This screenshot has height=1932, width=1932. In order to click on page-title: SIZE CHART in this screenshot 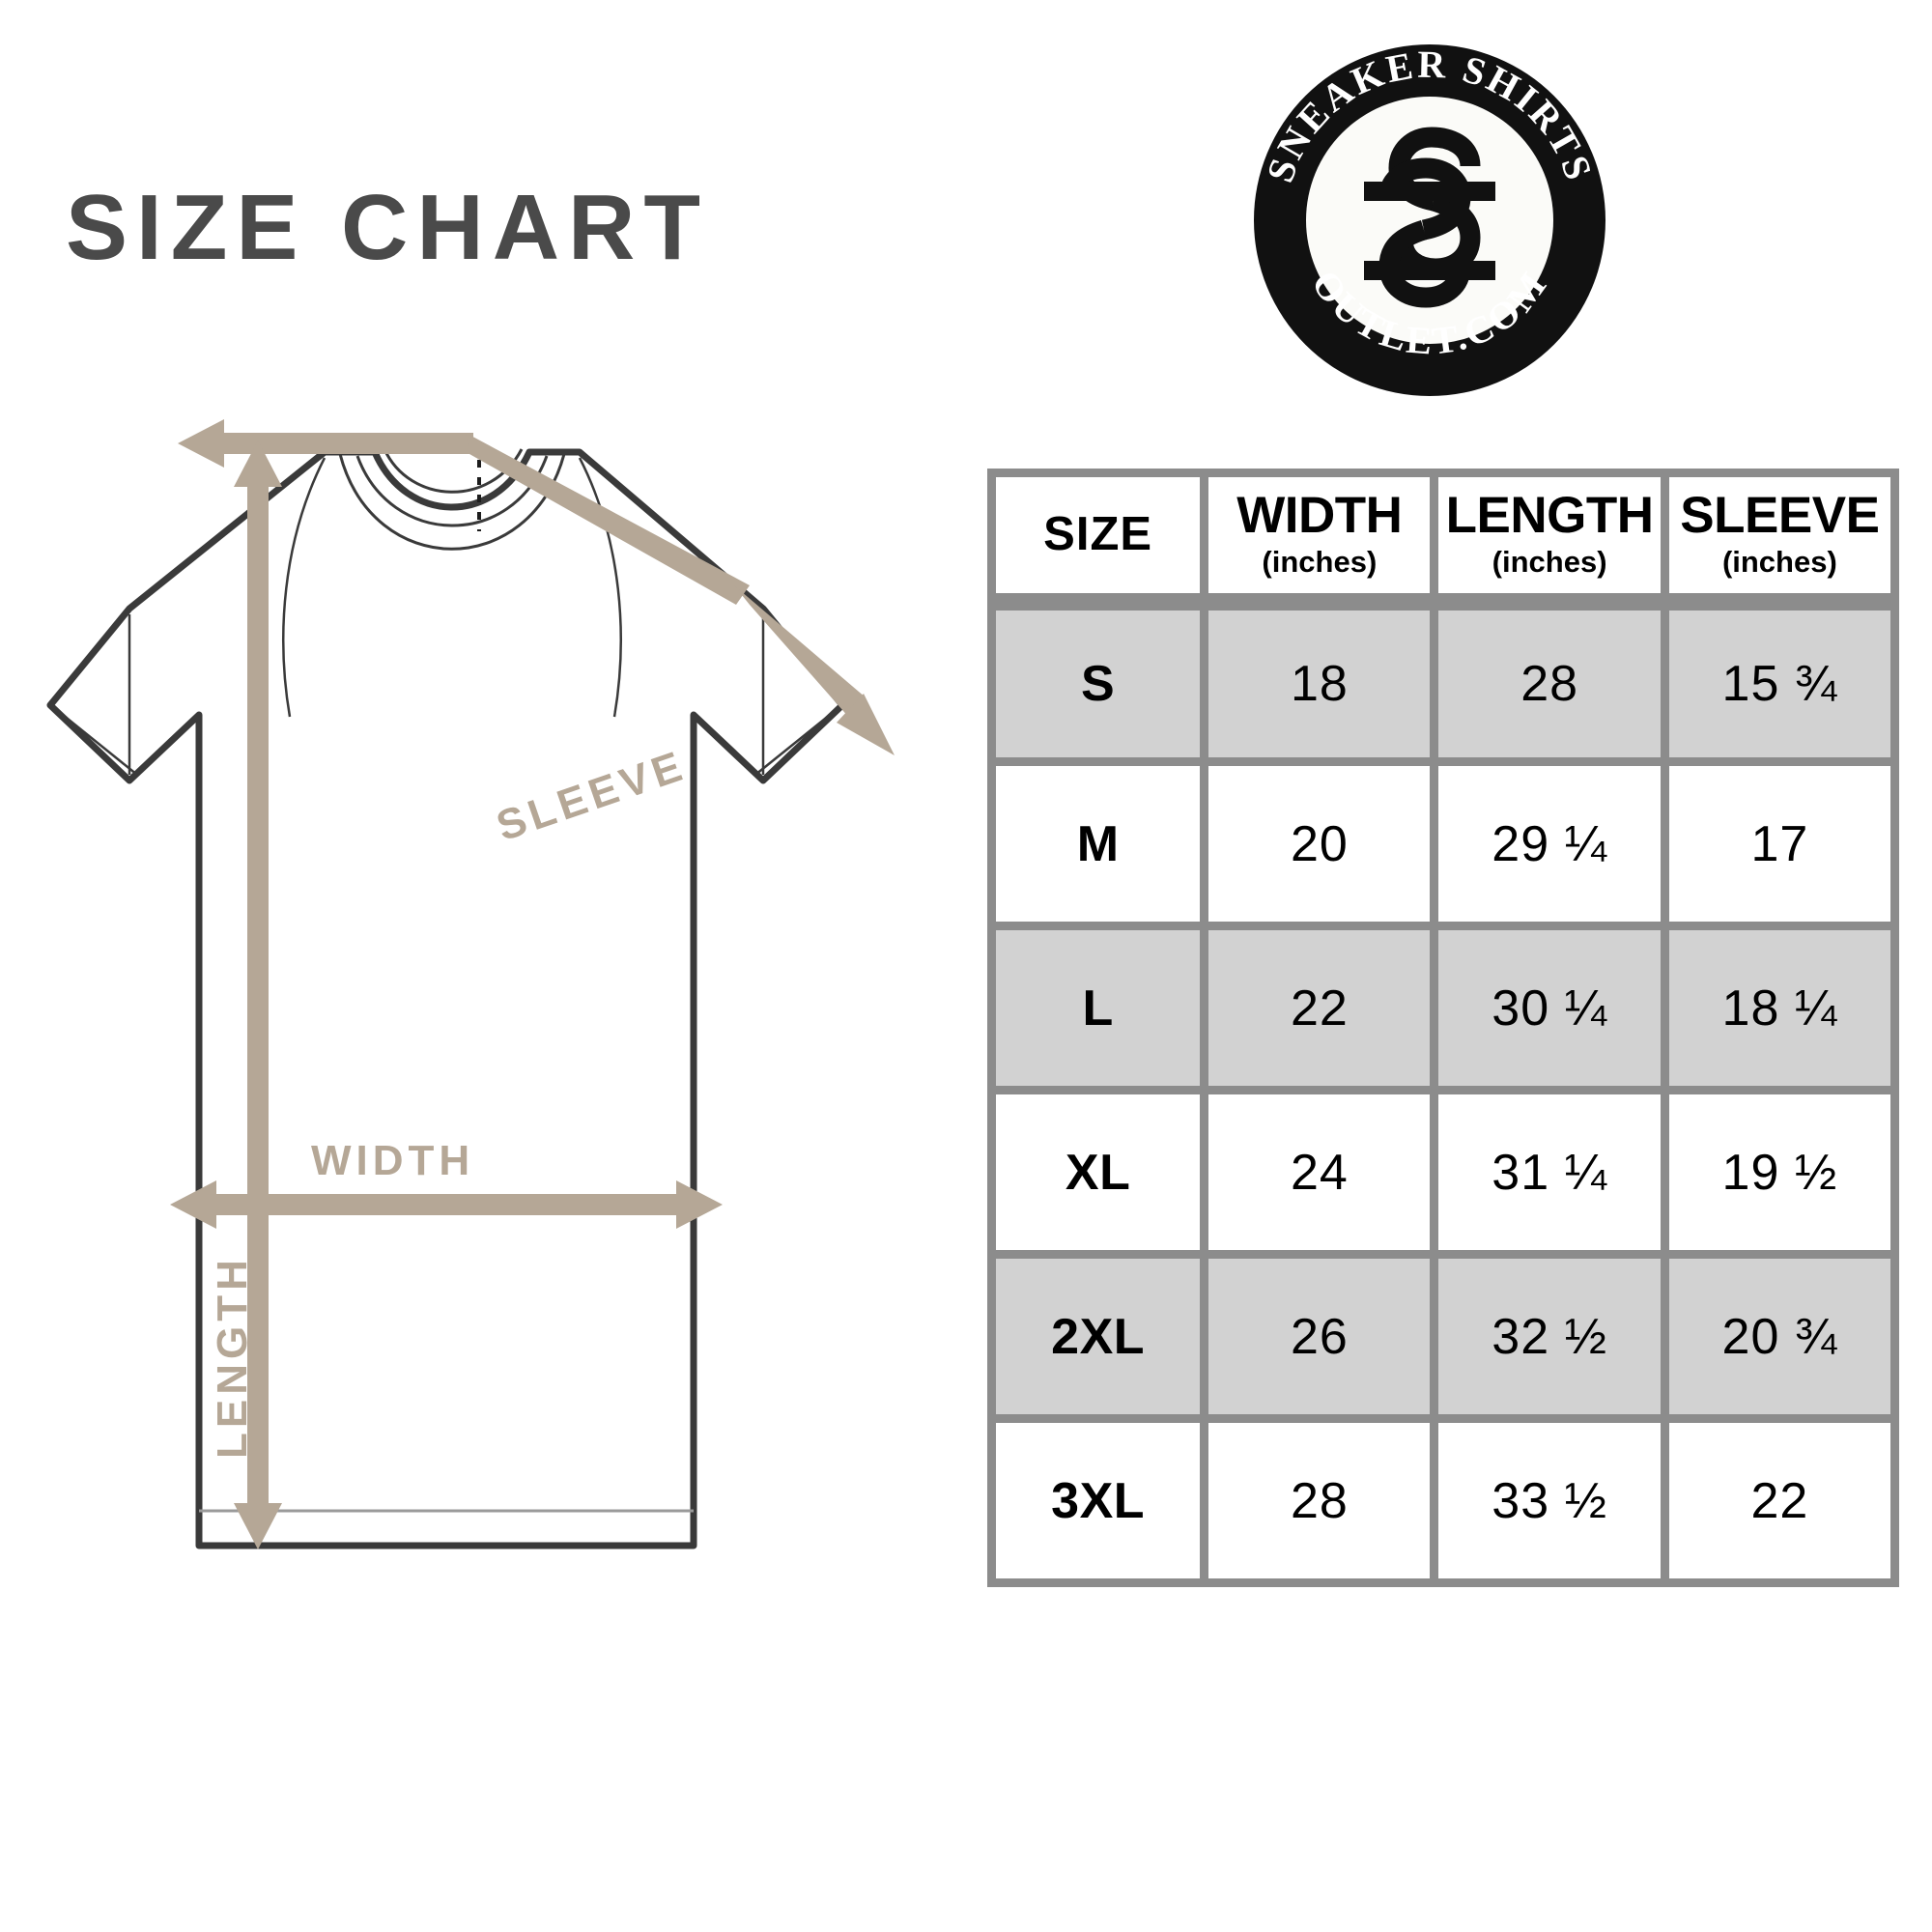, I will do `click(387, 227)`.